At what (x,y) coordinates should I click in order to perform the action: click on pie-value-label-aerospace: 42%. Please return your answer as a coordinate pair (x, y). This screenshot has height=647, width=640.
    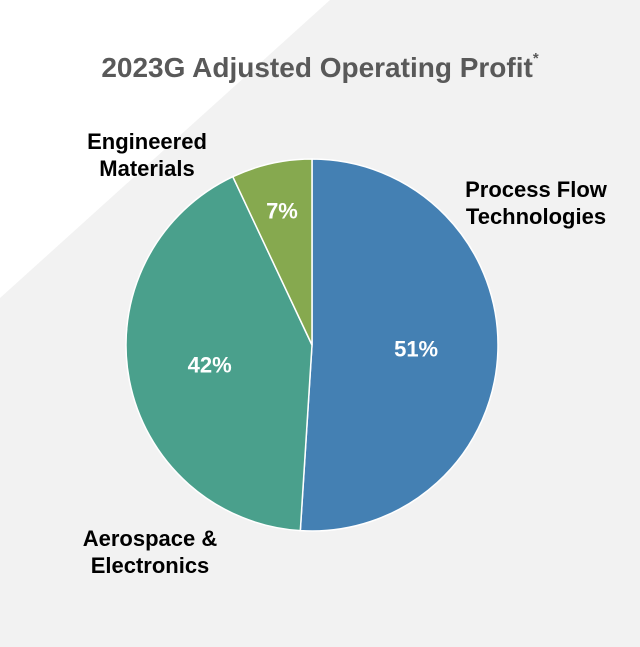
    Looking at the image, I should click on (210, 365).